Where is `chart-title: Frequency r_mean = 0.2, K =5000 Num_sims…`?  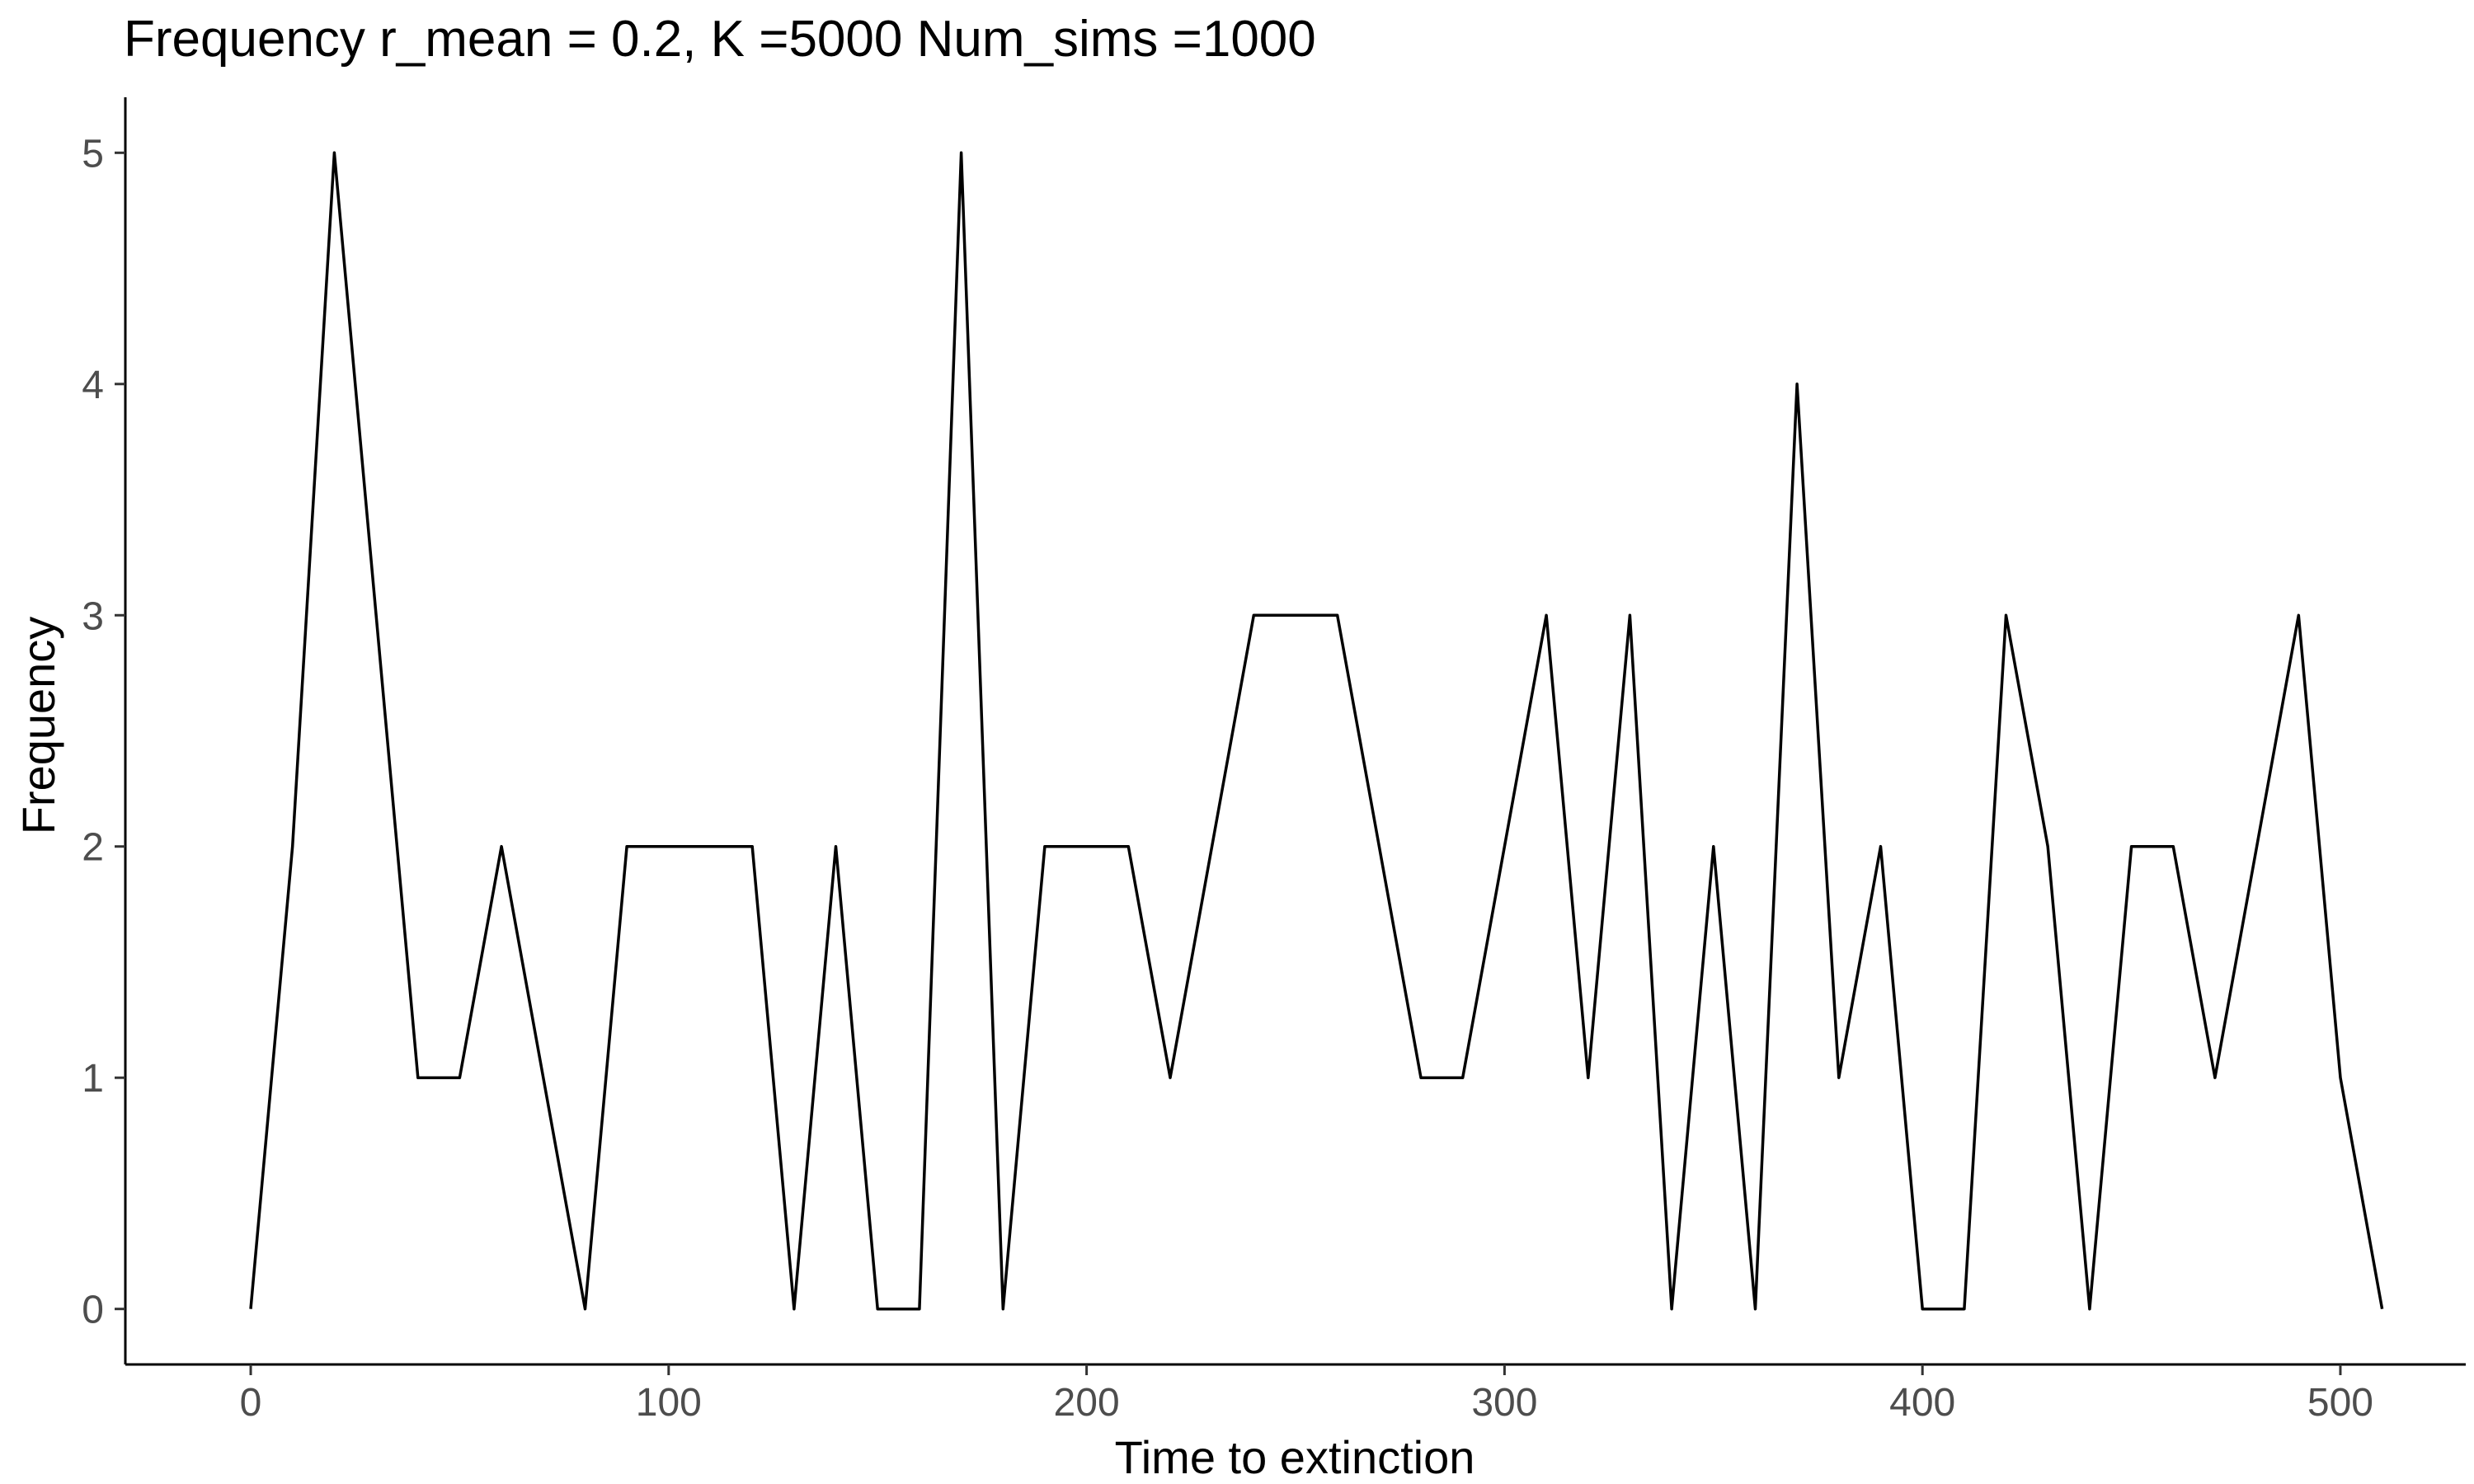 chart-title: Frequency r_mean = 0.2, K =5000 Num_sims… is located at coordinates (720, 39).